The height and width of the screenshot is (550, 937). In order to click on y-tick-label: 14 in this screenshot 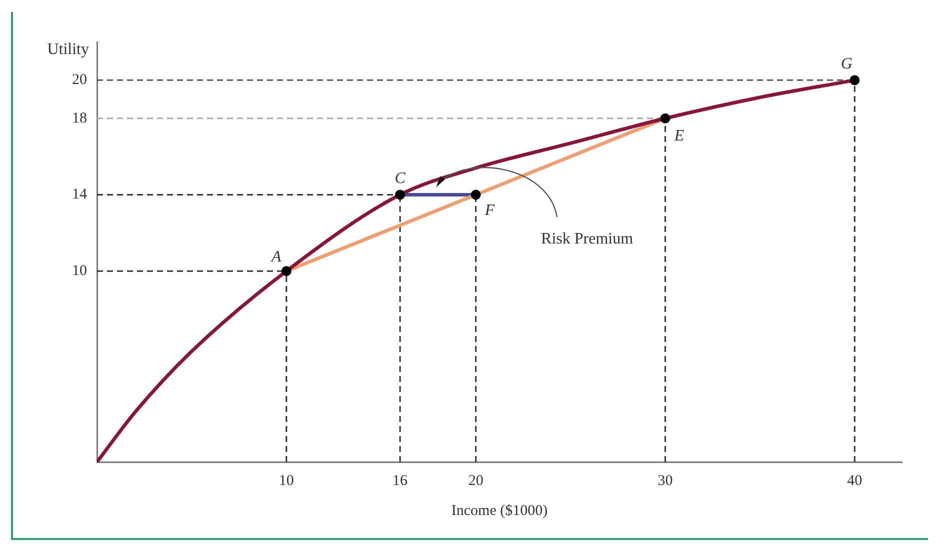, I will do `click(80, 194)`.